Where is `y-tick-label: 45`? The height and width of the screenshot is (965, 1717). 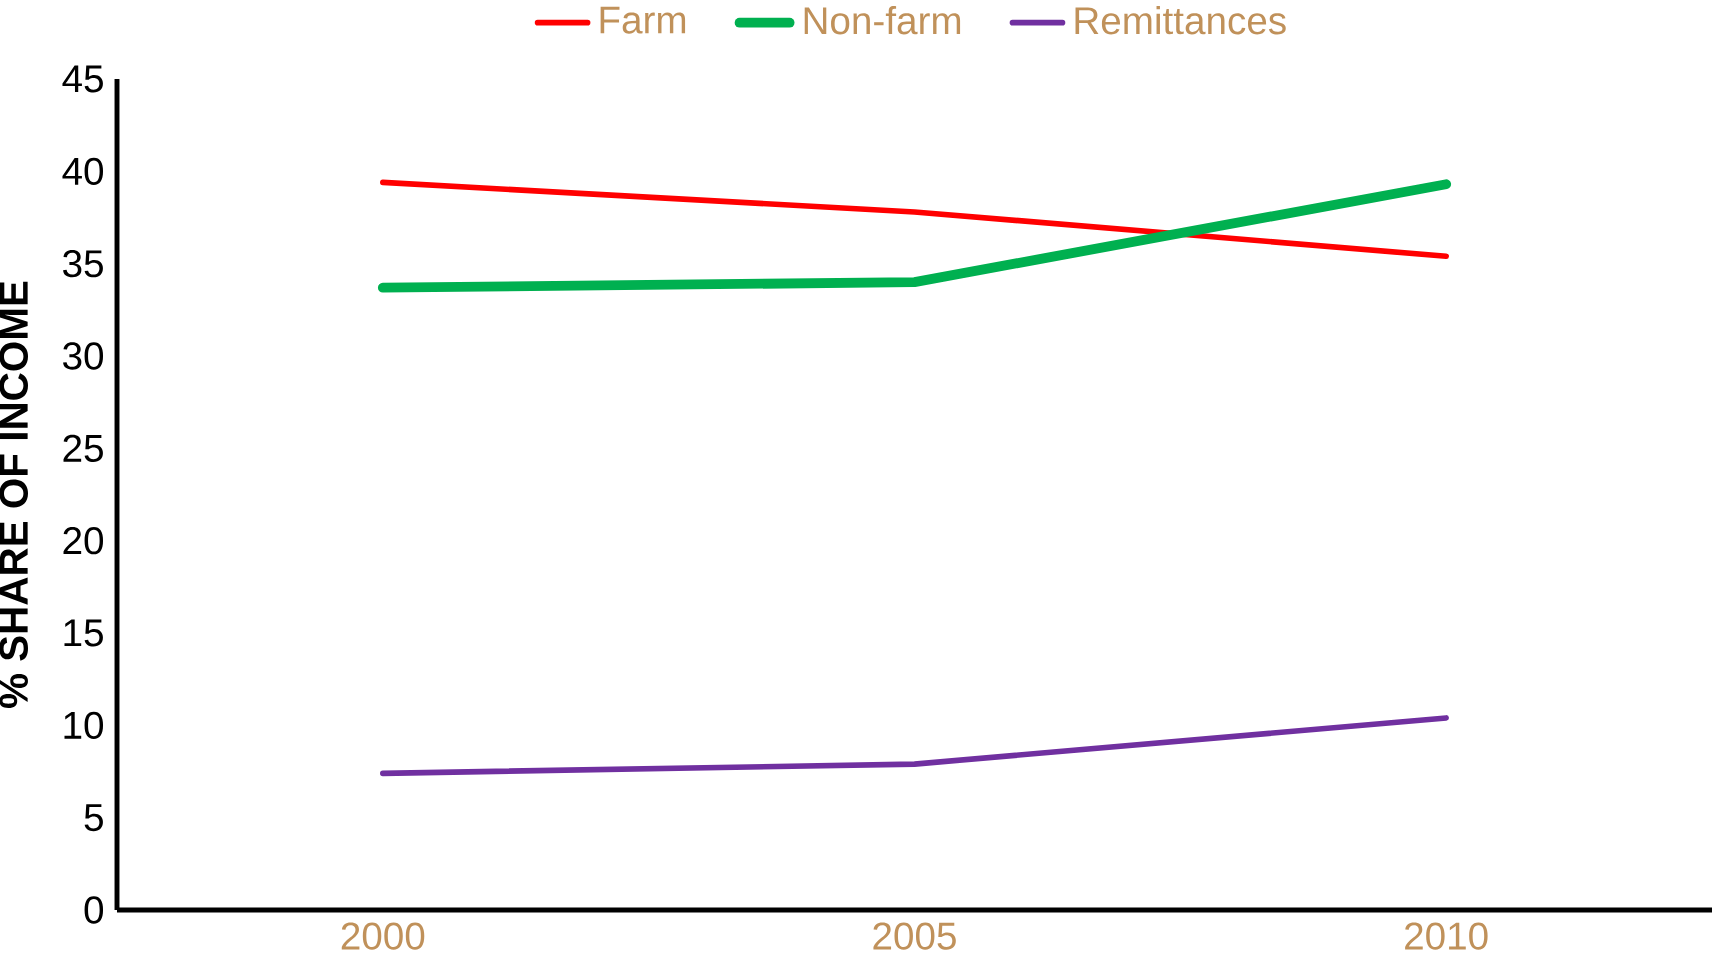 y-tick-label: 45 is located at coordinates (82, 79).